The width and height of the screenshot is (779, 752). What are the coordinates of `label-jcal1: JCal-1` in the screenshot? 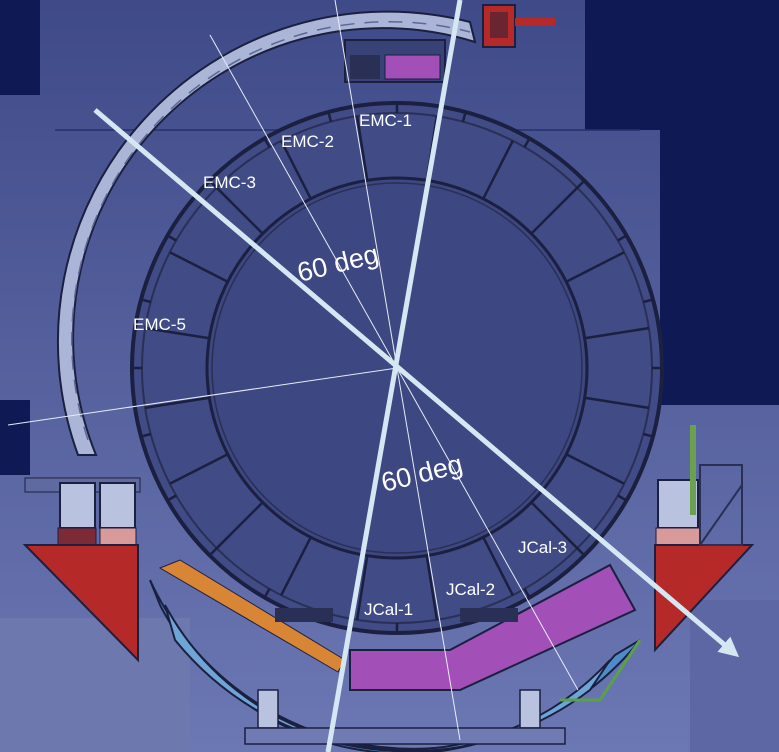 It's located at (388, 609).